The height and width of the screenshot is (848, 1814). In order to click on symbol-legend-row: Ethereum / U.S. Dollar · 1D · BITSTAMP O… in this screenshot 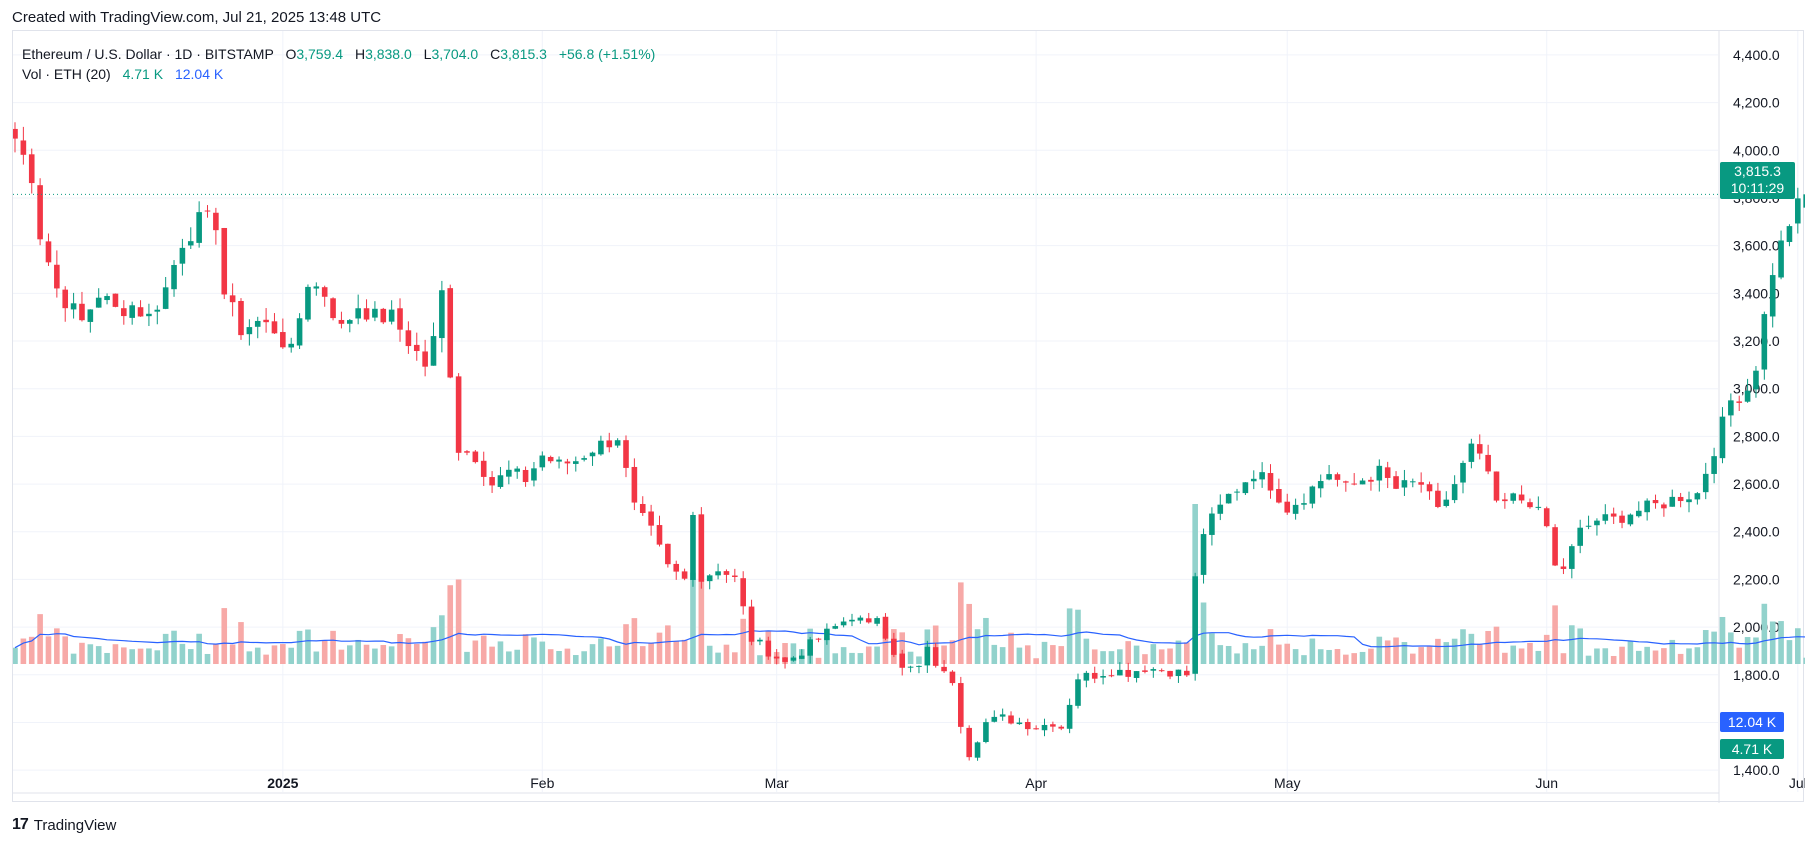, I will do `click(338, 54)`.